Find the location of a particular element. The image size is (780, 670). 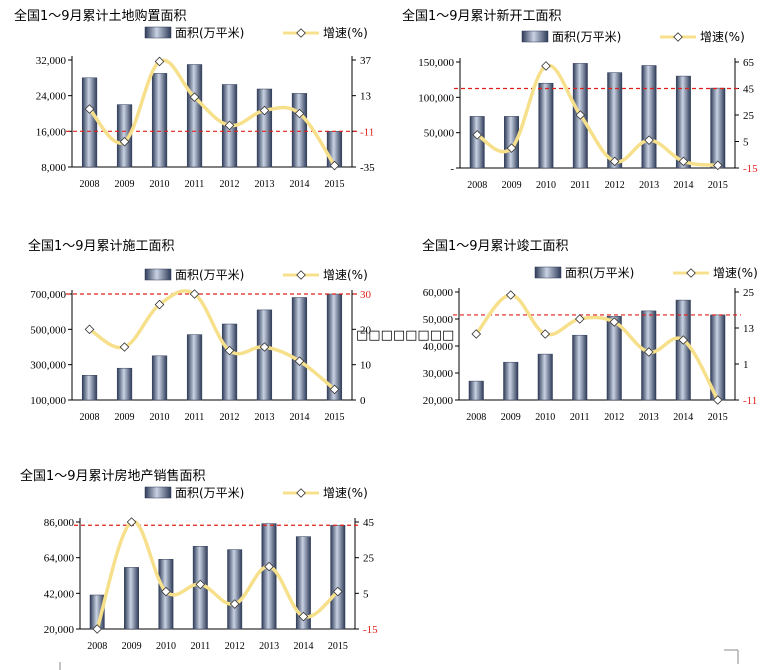

chart-title: 全国1～9月累计竣工面积 is located at coordinates (495, 246).